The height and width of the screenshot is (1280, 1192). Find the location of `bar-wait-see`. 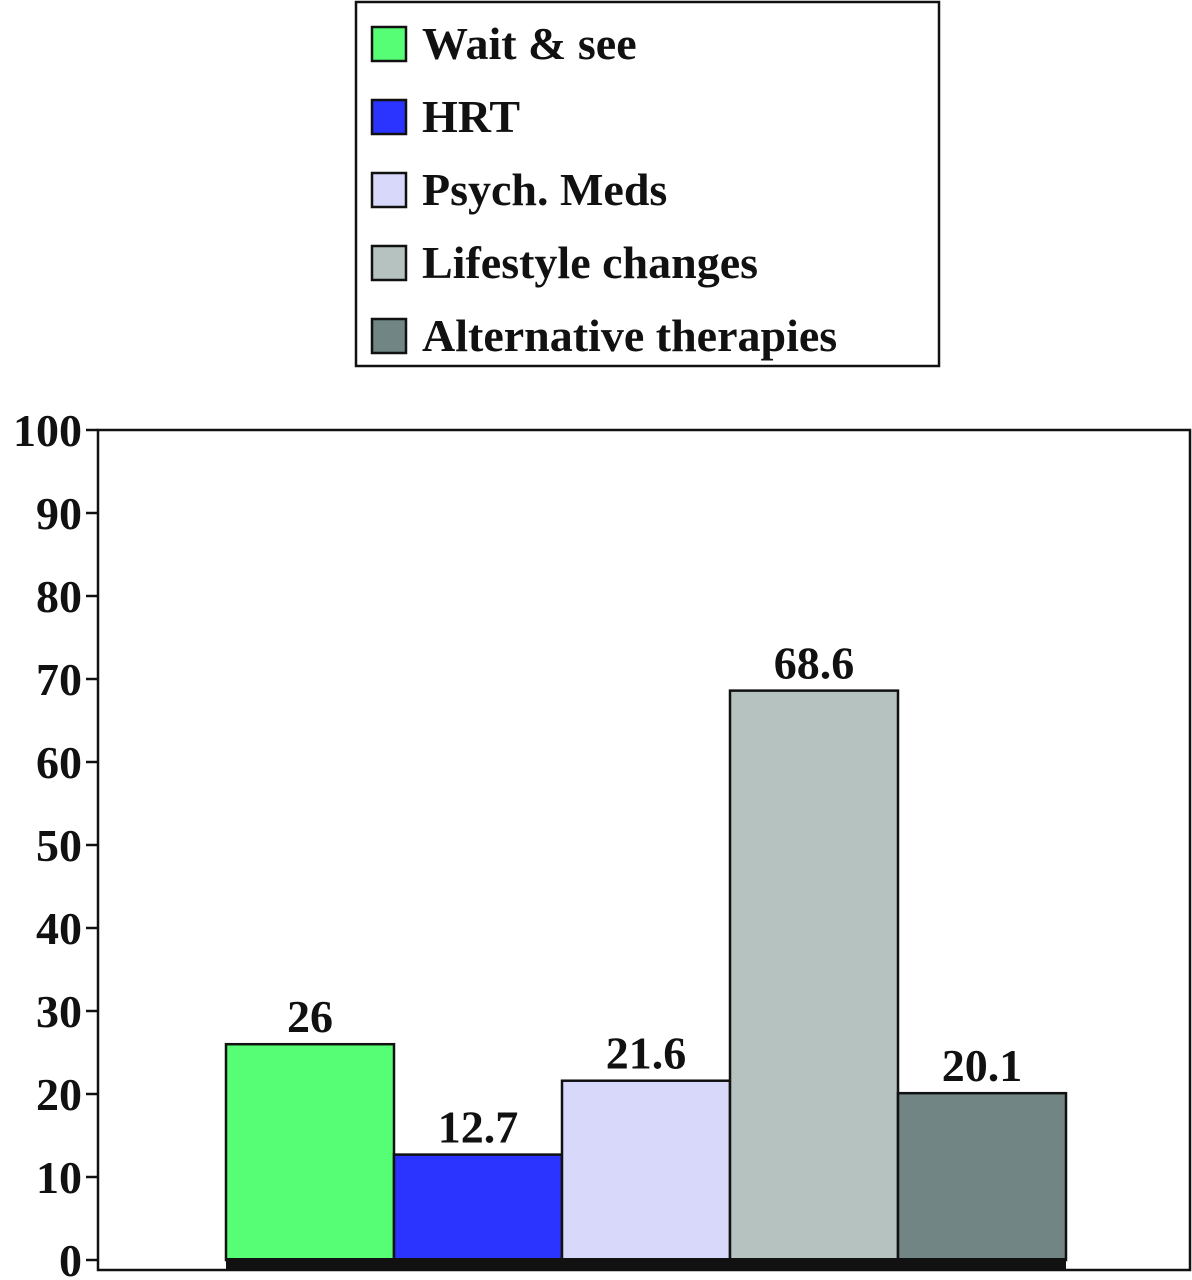

bar-wait-see is located at coordinates (310, 1152).